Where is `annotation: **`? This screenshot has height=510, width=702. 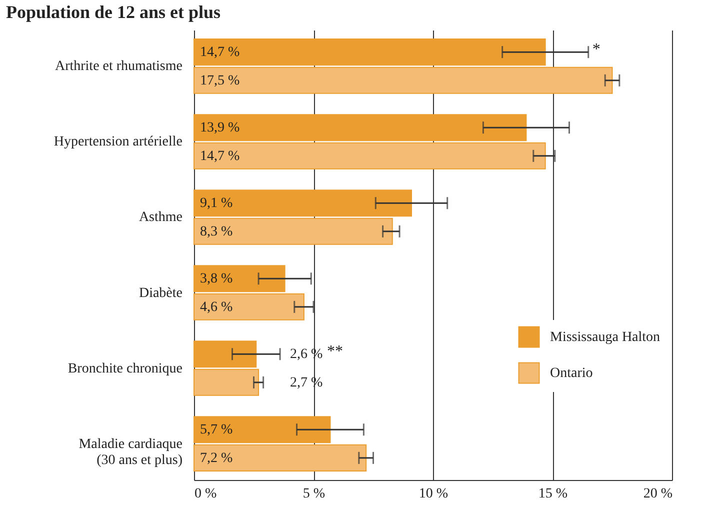
annotation: ** is located at coordinates (335, 351).